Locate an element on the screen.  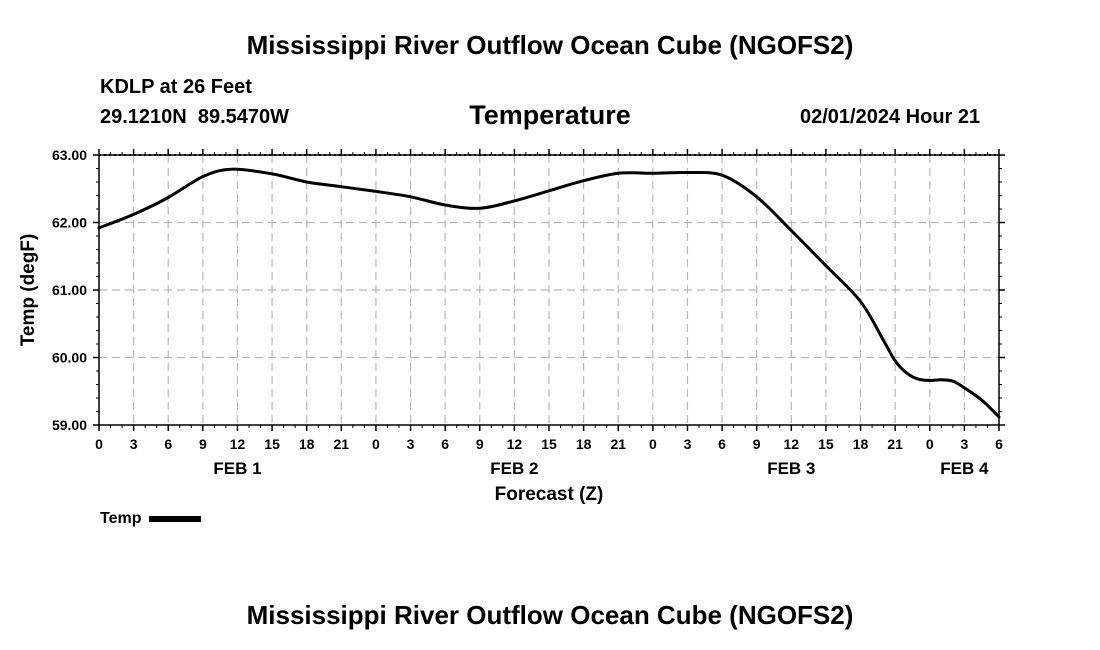
forecast-datetime: 02/01/2024 Hour 21 is located at coordinates (890, 117).